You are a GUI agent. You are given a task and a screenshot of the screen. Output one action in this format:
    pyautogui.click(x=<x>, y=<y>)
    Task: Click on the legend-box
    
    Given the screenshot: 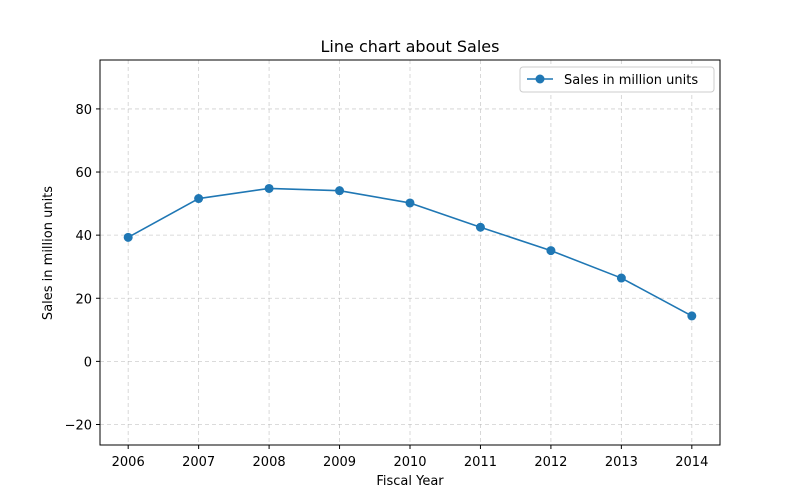 What is the action you would take?
    pyautogui.click(x=617, y=79)
    